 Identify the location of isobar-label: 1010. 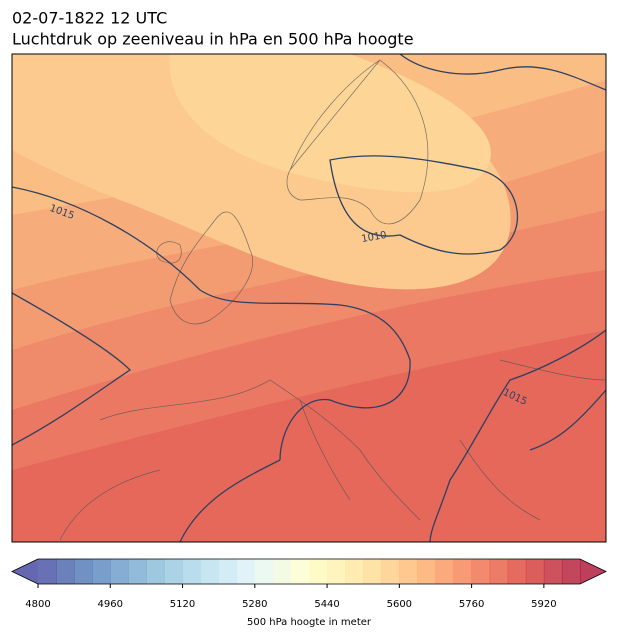
(374, 237).